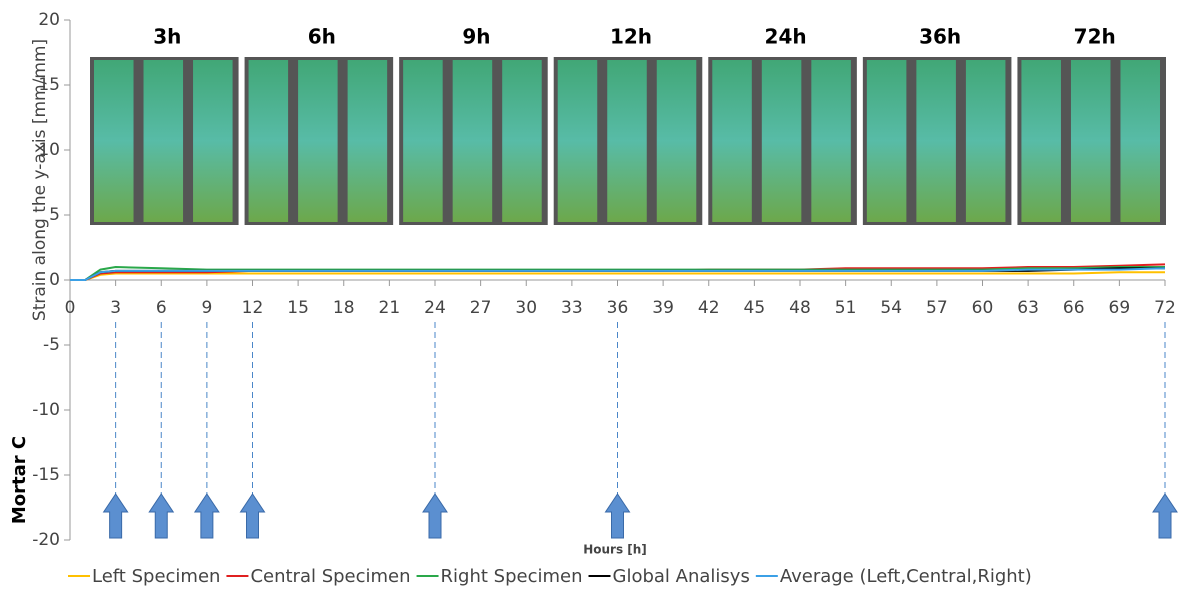 This screenshot has height=595, width=1178. I want to click on x-tick-label: 42, so click(709, 308).